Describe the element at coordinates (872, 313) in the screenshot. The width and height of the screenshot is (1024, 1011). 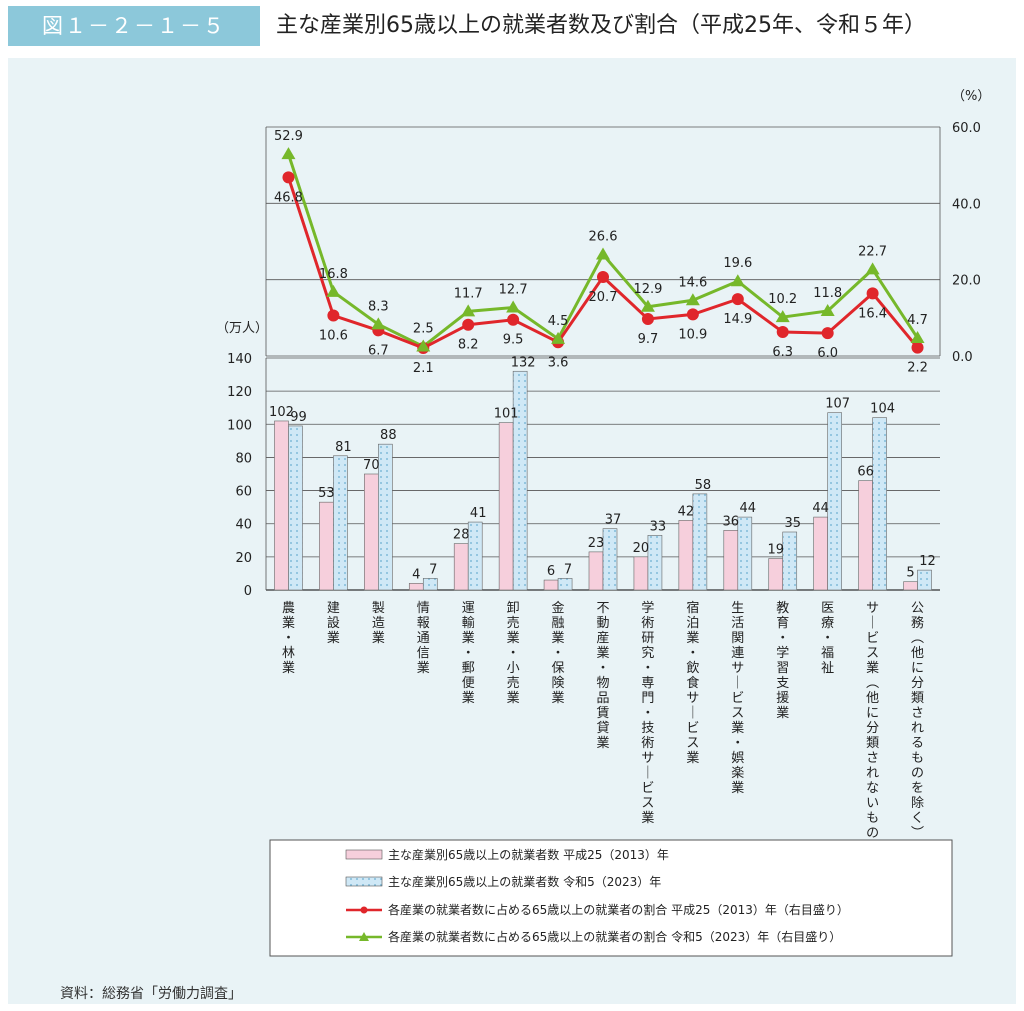
I see `line-2013-value-label: 16.4` at that location.